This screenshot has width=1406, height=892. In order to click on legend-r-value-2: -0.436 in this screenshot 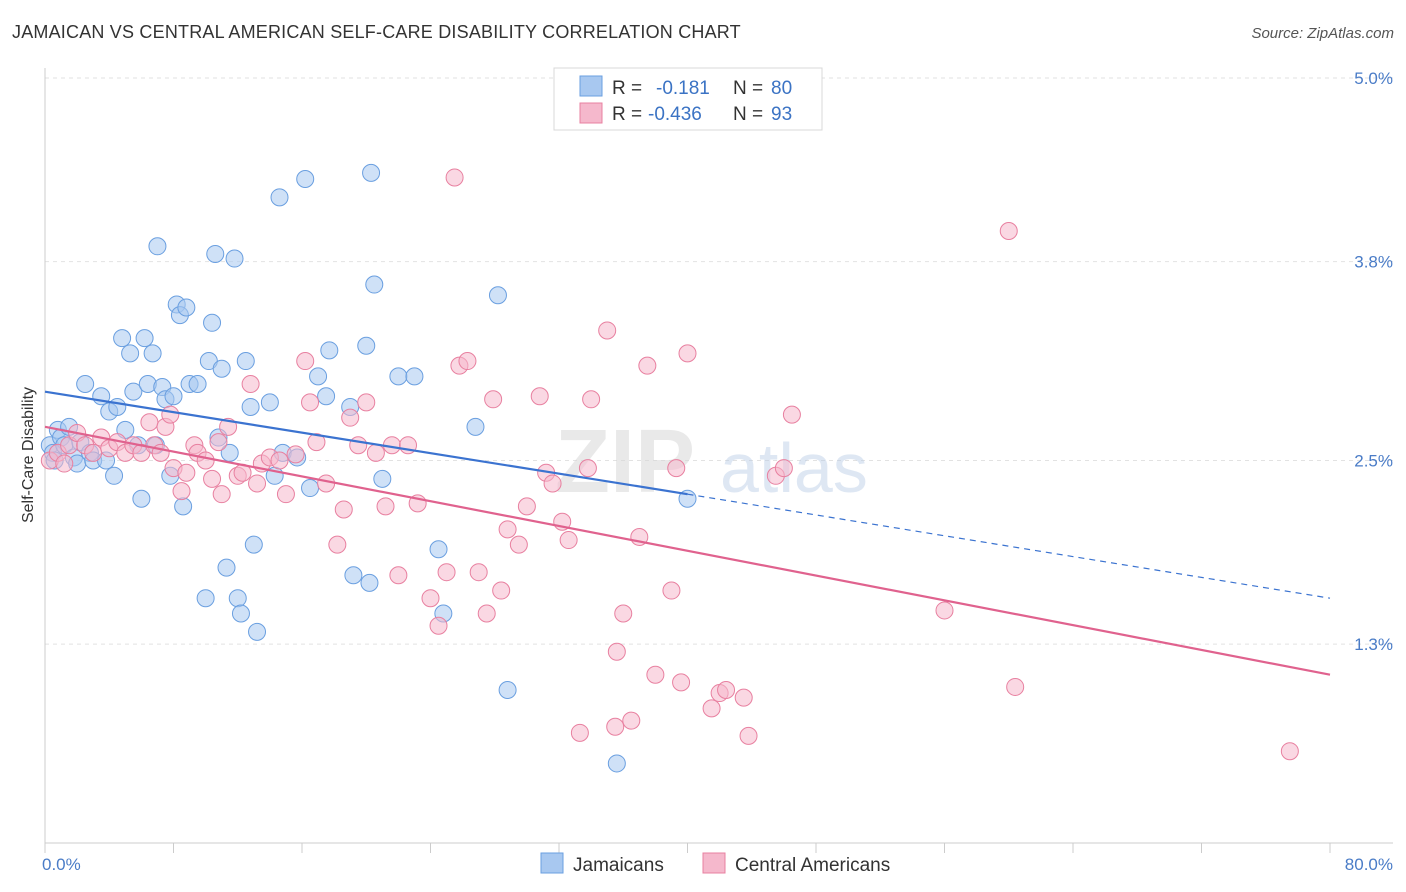, I will do `click(675, 114)`.